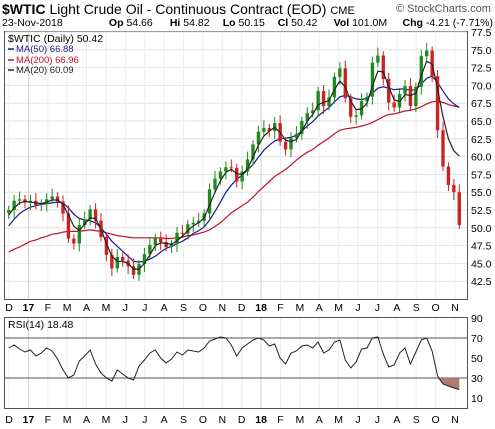 The image size is (495, 429). I want to click on legend-price: $WTIC (Daily) 50.42, so click(55, 39).